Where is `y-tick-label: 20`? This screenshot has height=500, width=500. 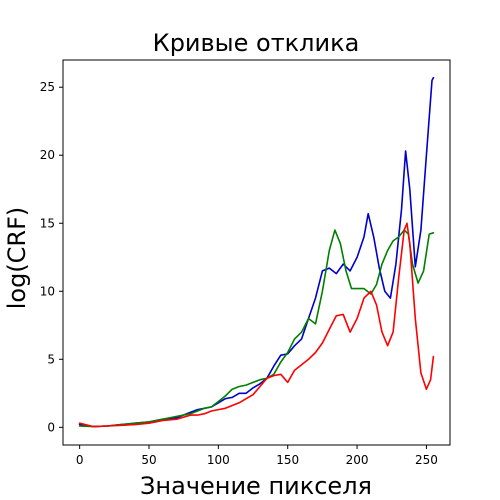
y-tick-label: 20 is located at coordinates (47, 155).